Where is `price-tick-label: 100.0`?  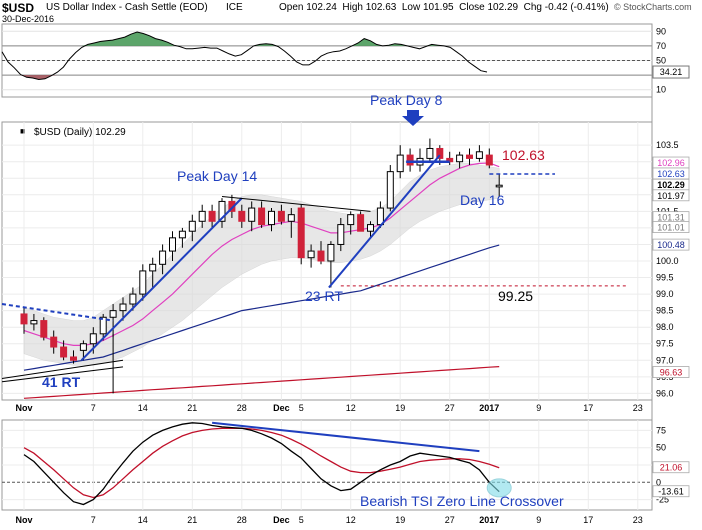 price-tick-label: 100.0 is located at coordinates (667, 261).